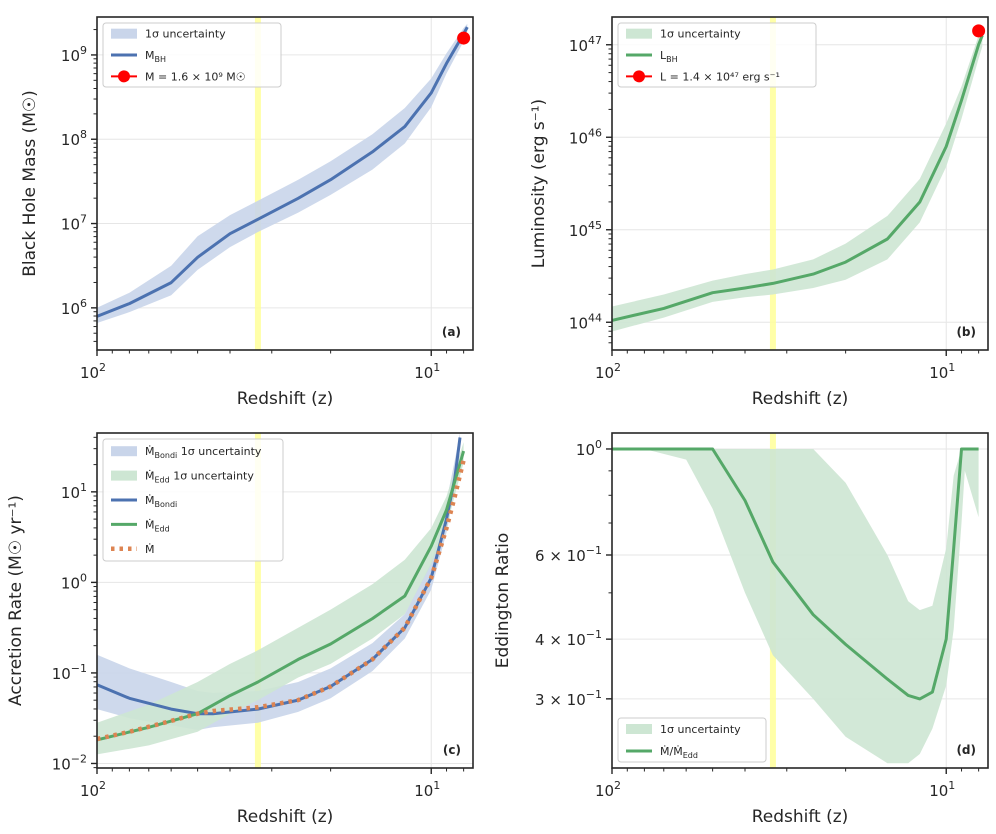  I want to click on y-tick-label: 6 × 10⁻¹, so click(568, 554).